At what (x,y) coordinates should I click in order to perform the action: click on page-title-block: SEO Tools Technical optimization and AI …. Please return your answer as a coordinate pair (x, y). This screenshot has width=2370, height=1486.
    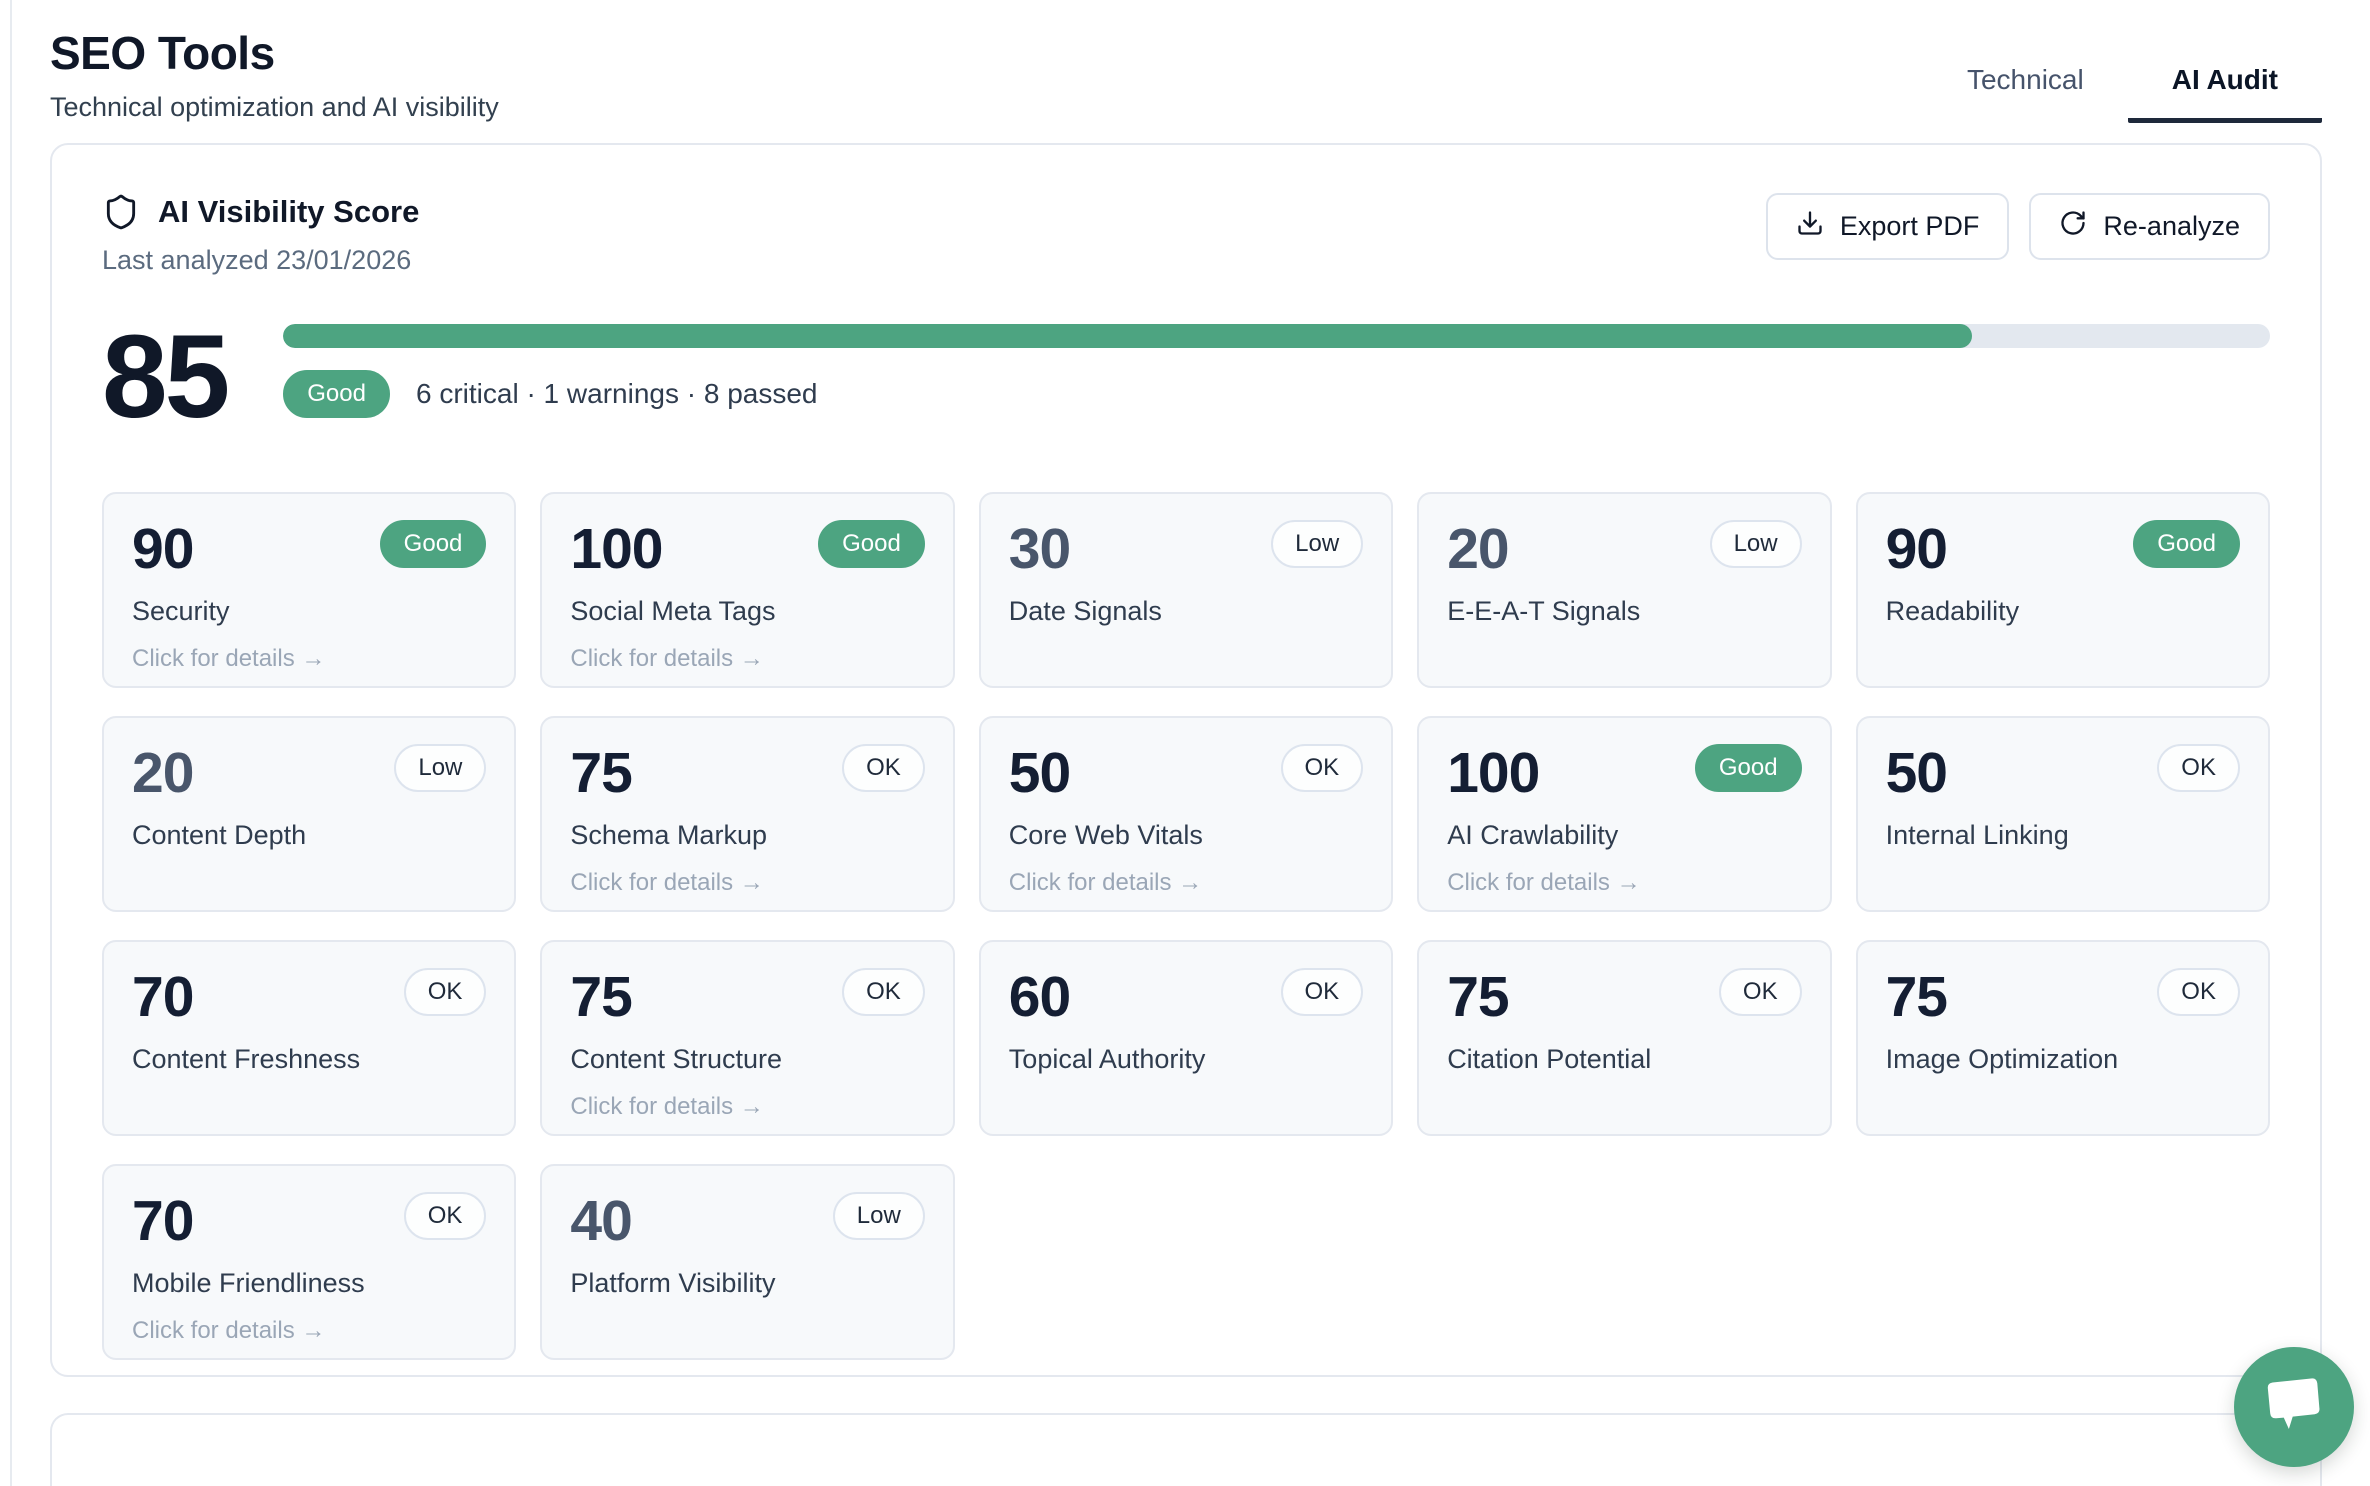
    Looking at the image, I should click on (274, 74).